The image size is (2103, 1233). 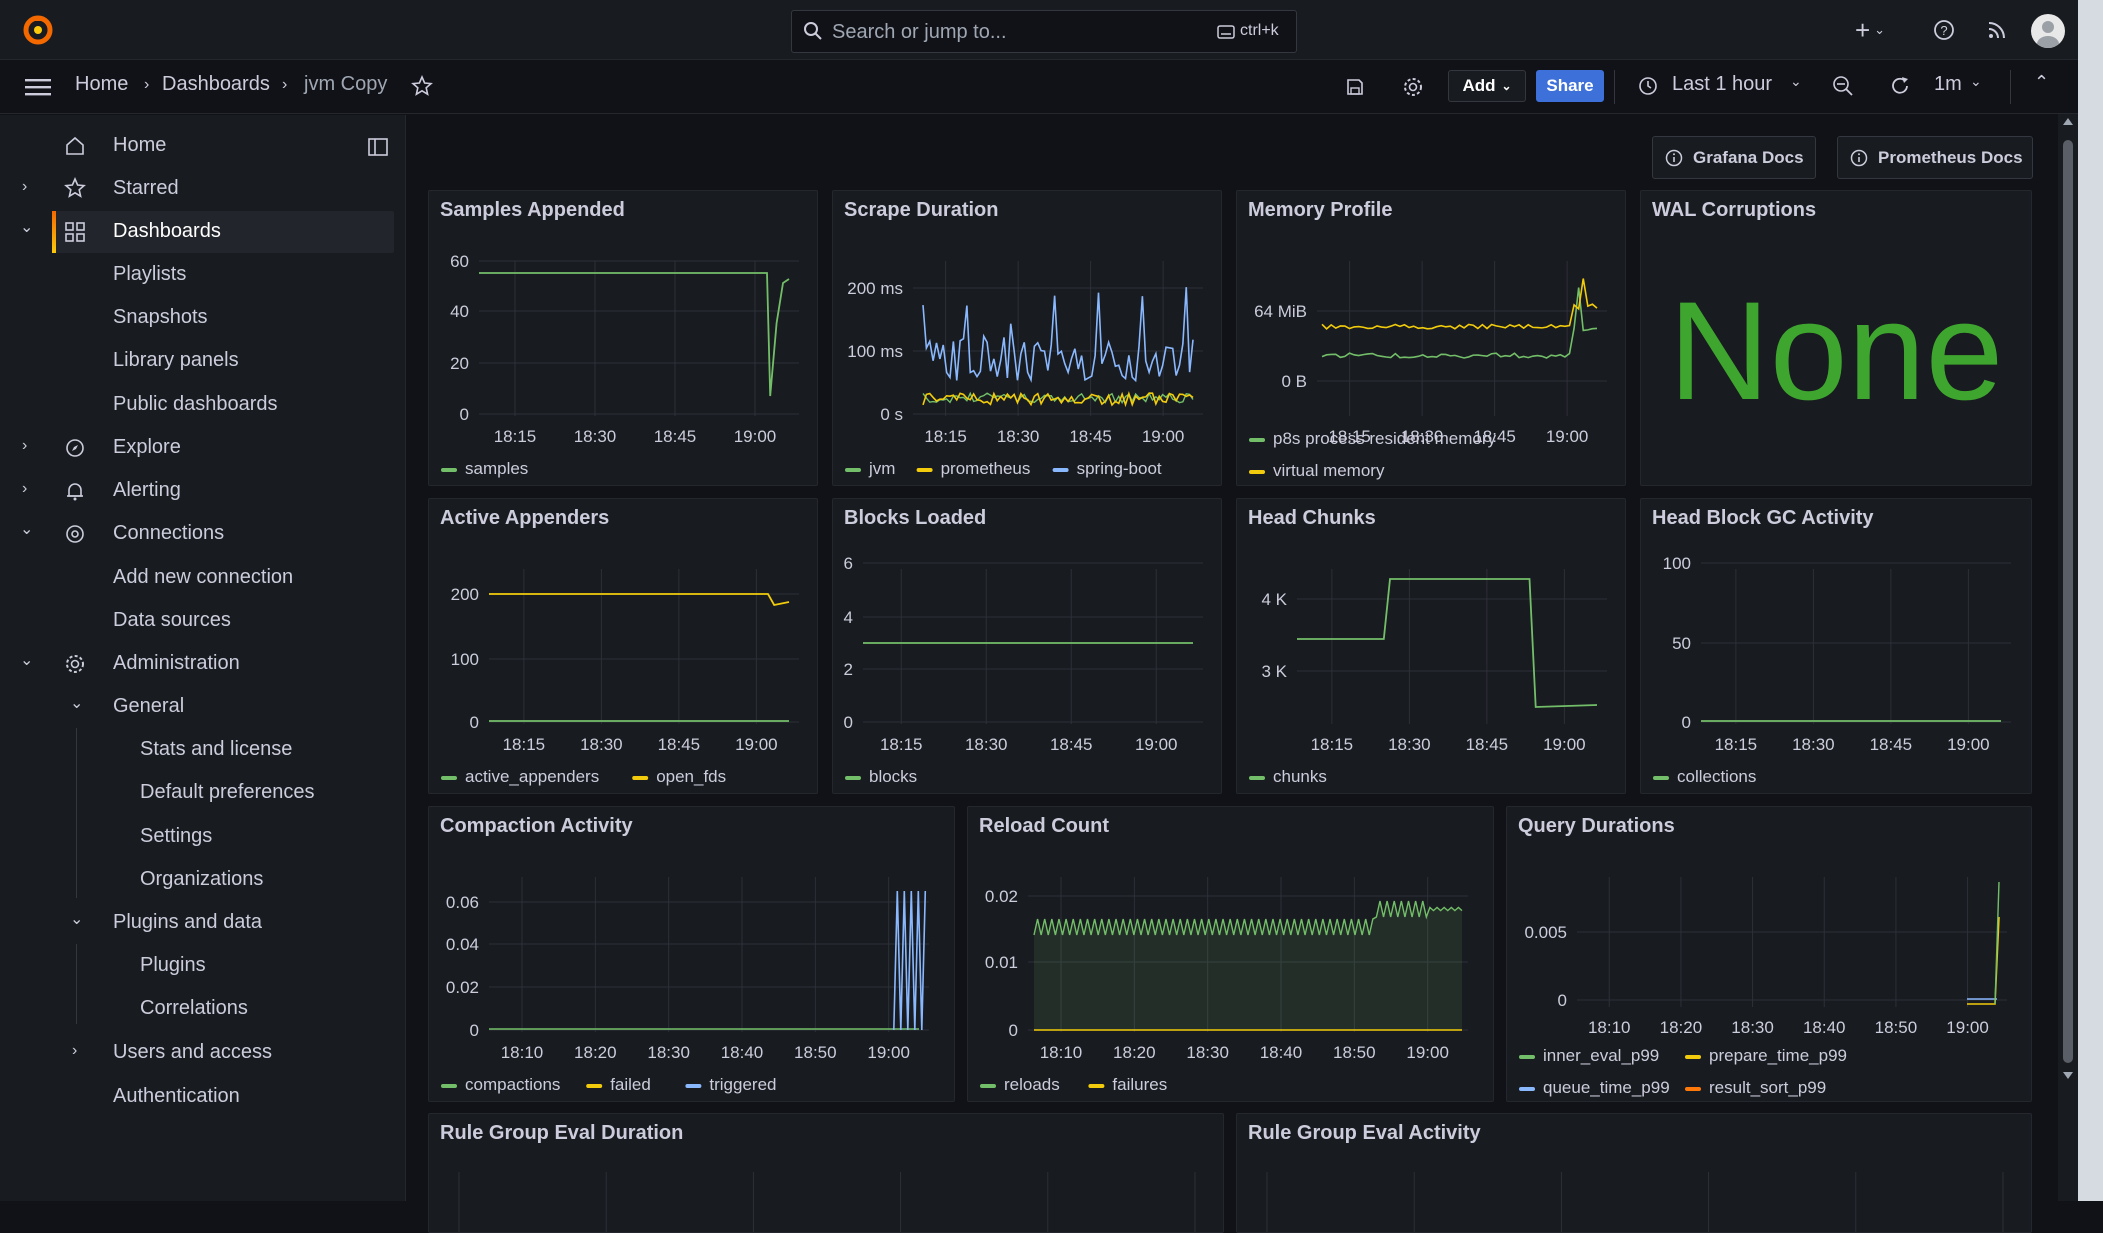 What do you see at coordinates (1329, 470) in the screenshot?
I see `legend-item: virtual memory` at bounding box center [1329, 470].